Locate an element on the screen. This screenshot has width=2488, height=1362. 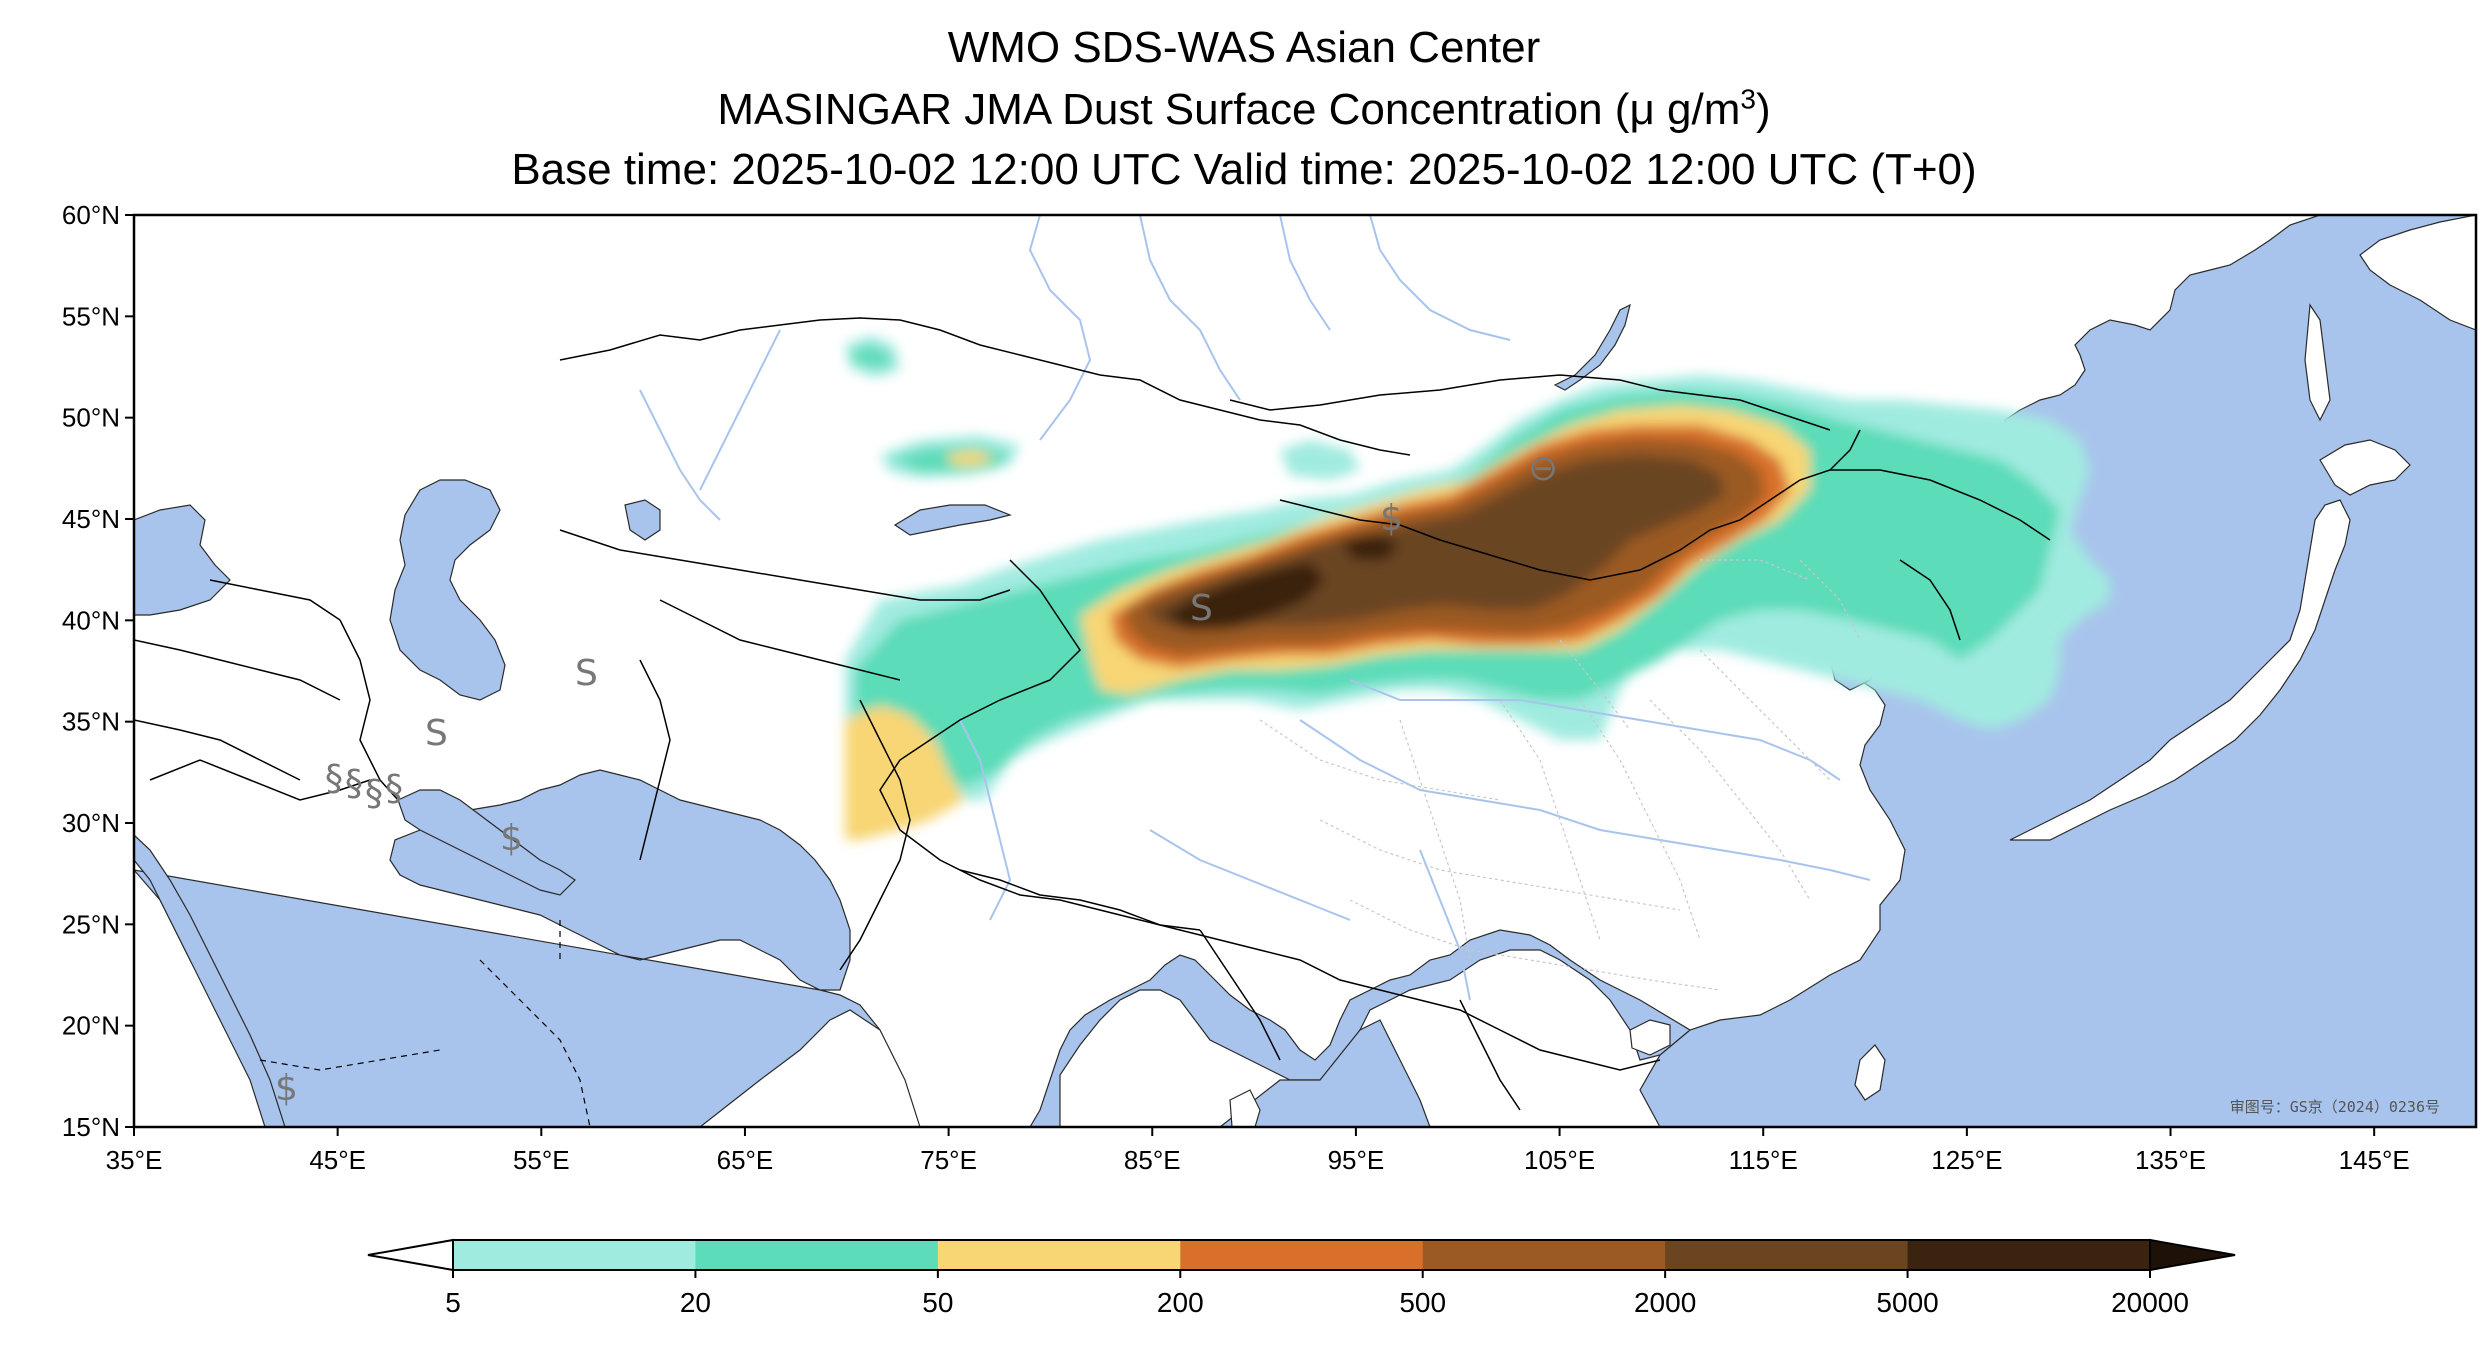
colorbar-tick-label: 2000 is located at coordinates (1665, 1302).